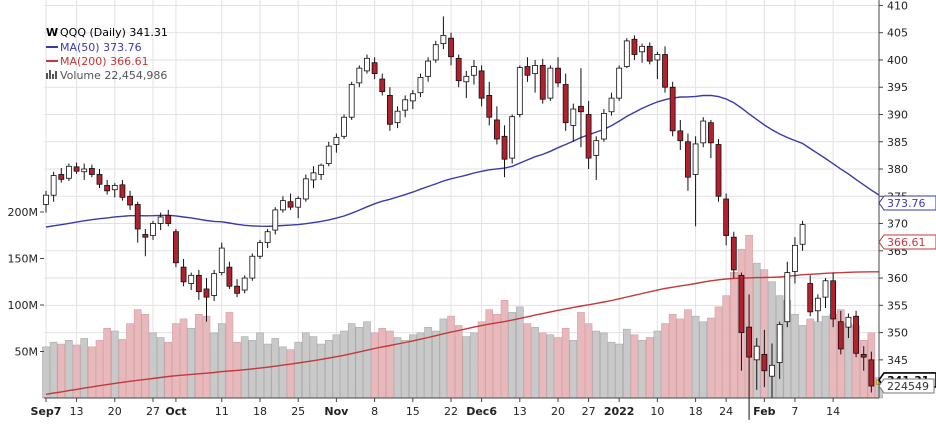 This screenshot has width=936, height=427. Describe the element at coordinates (27, 352) in the screenshot. I see `volume-tick-label: 50M` at that location.